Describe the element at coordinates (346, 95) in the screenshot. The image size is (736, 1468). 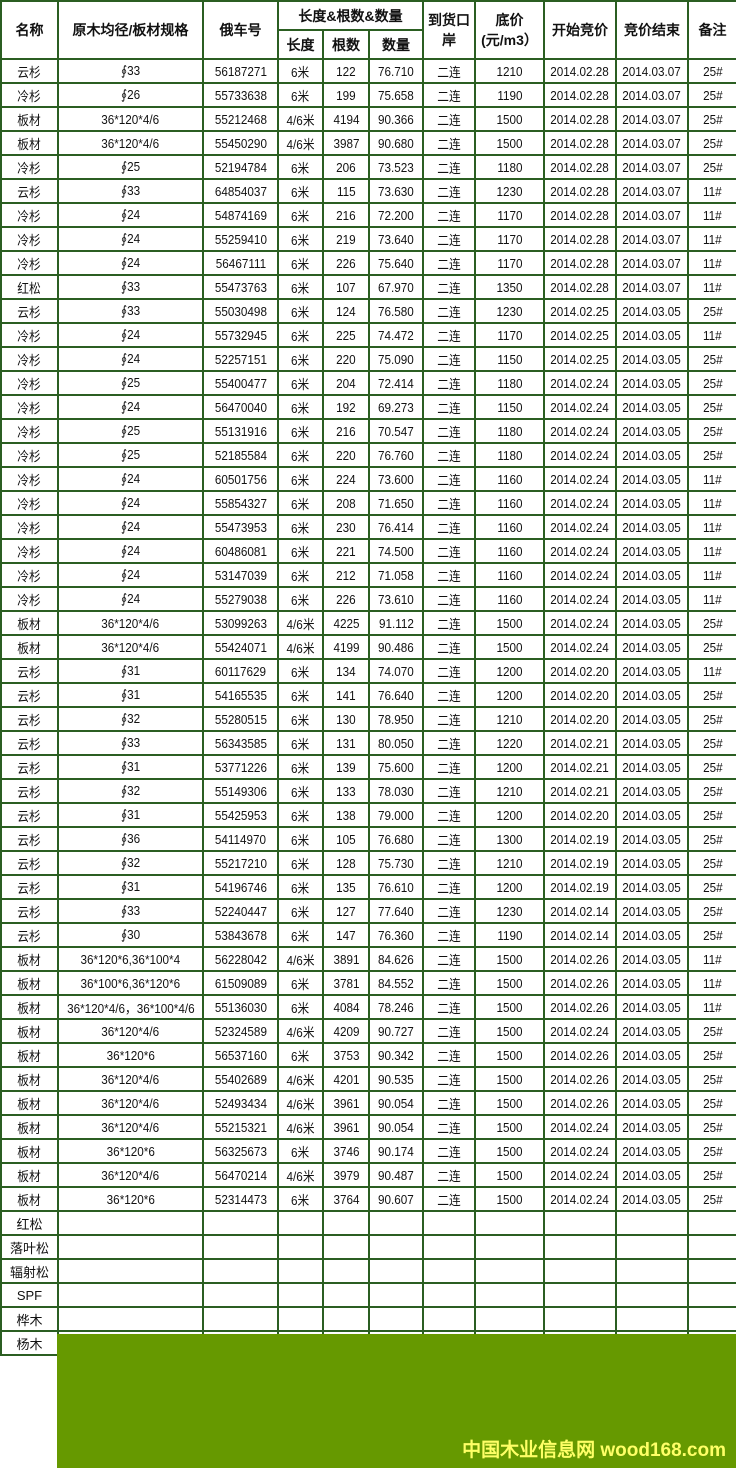
I see `cell-text: 199` at that location.